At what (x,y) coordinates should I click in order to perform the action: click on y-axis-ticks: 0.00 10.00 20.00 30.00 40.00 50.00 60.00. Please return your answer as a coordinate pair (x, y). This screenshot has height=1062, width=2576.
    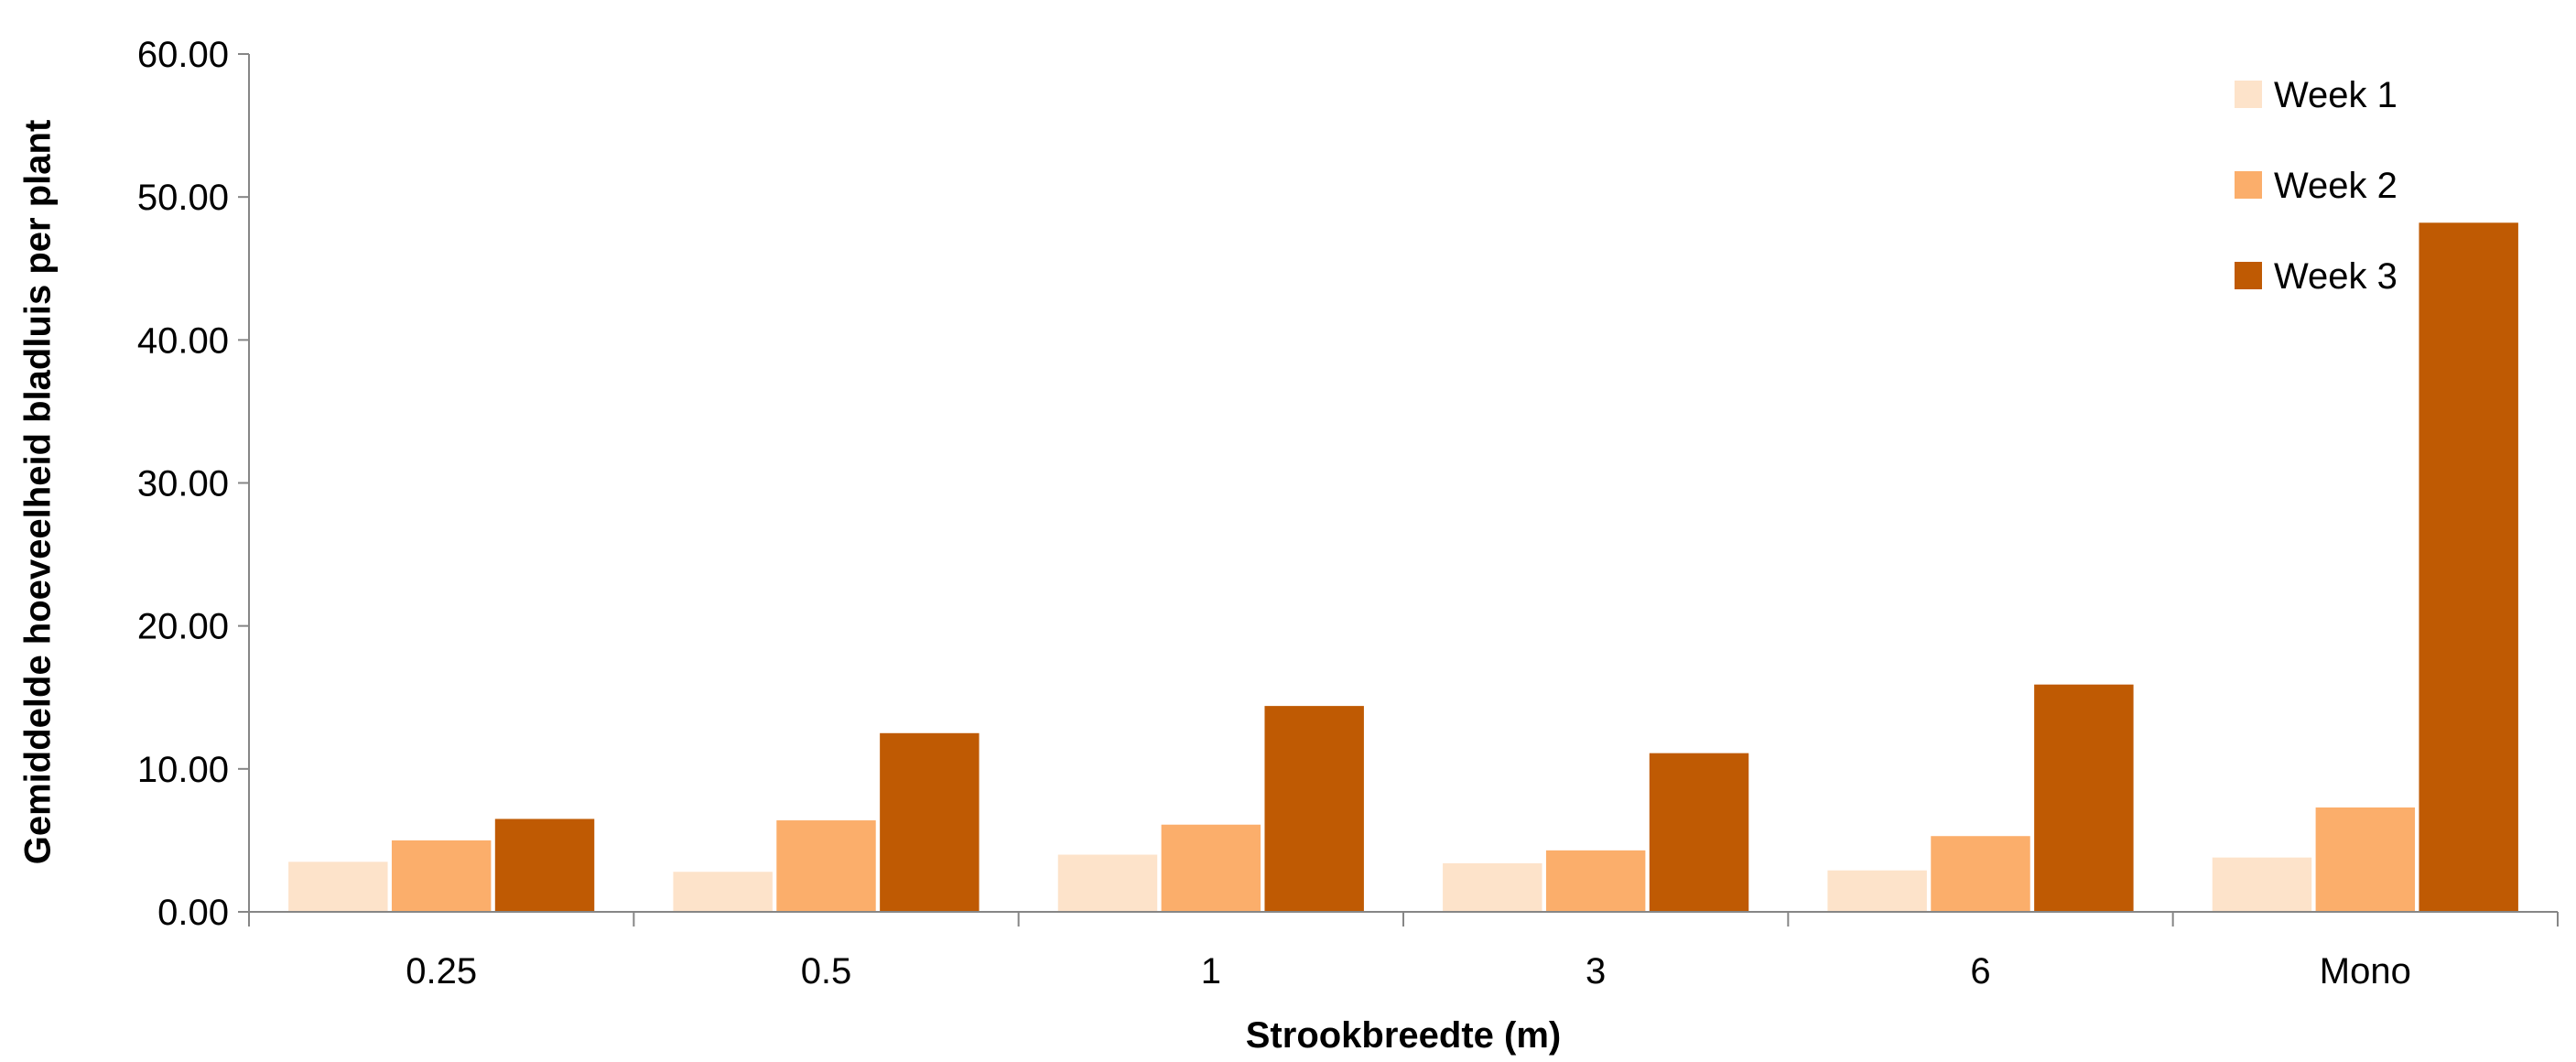
    Looking at the image, I should click on (193, 484).